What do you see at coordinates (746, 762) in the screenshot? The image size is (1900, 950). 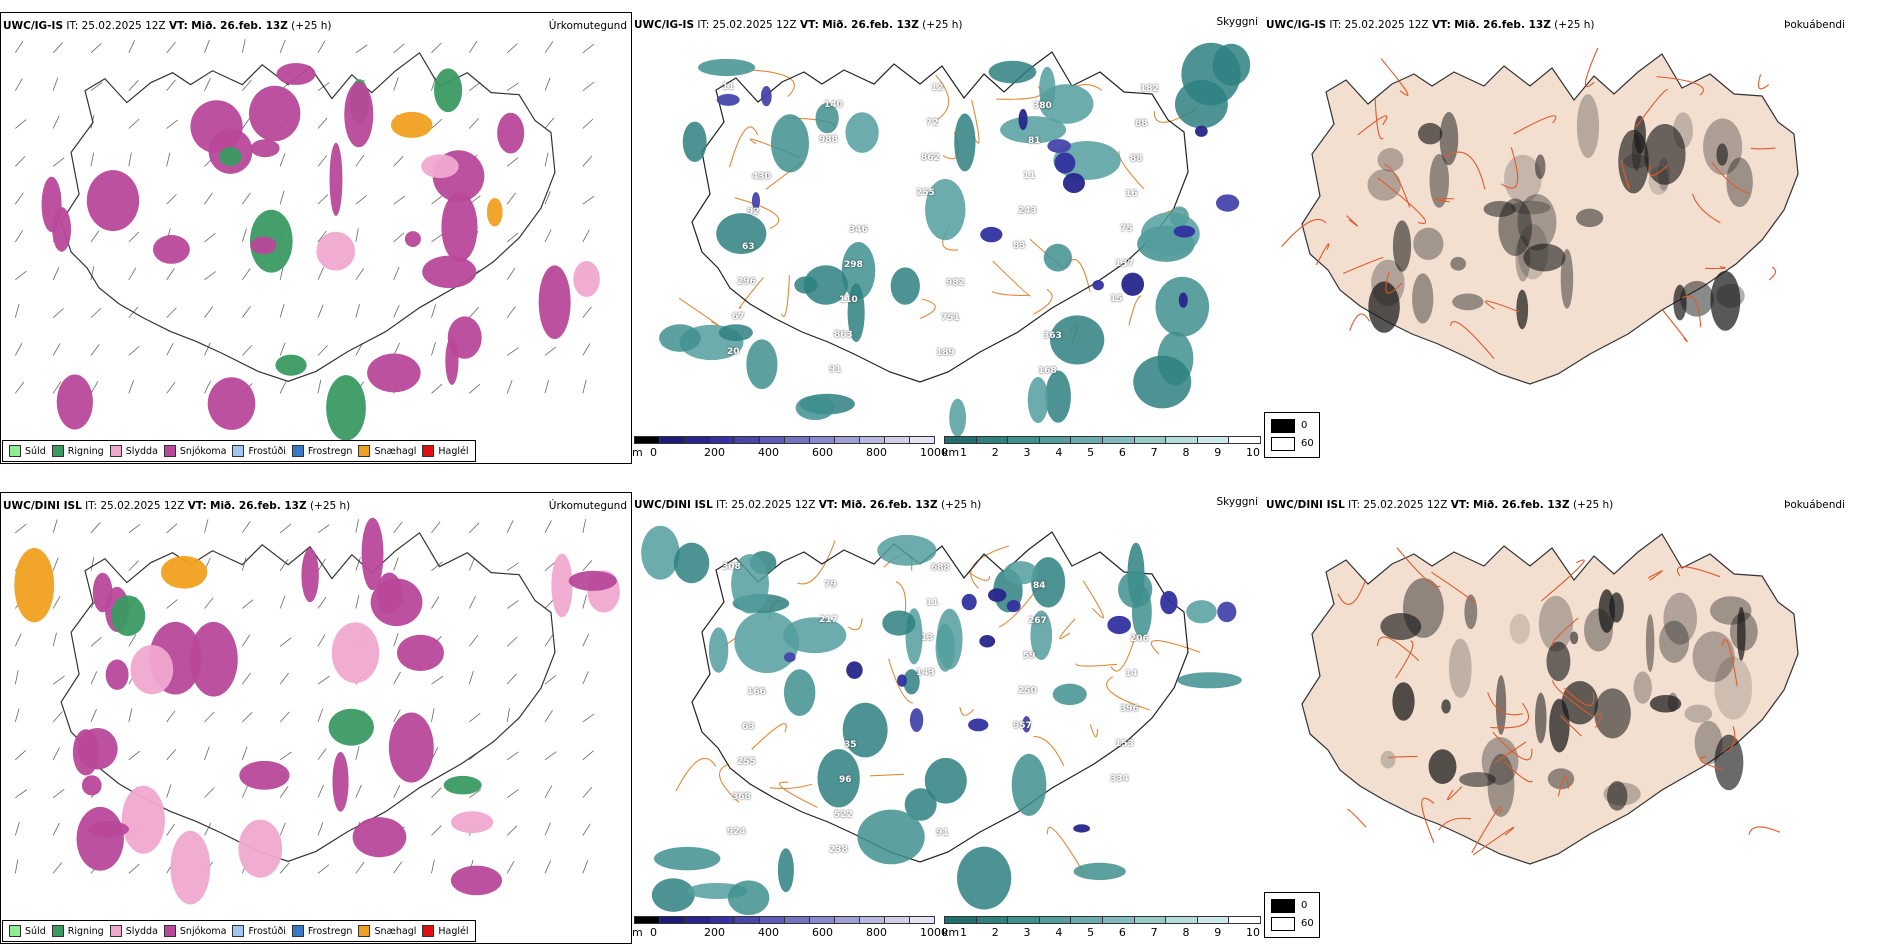 I see `elevation-label: 255` at bounding box center [746, 762].